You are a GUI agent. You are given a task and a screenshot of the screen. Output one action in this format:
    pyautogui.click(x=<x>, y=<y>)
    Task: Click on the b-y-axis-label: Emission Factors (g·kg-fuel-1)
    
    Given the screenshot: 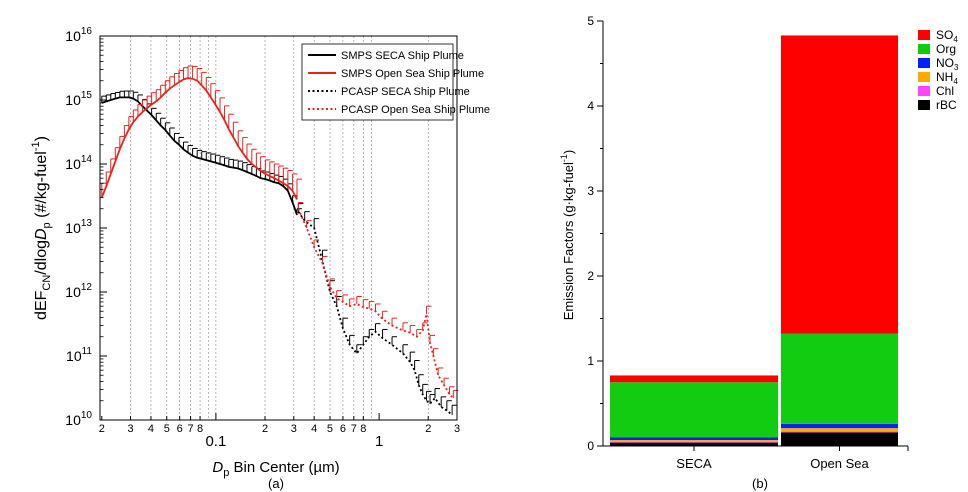 What is the action you would take?
    pyautogui.click(x=567, y=235)
    